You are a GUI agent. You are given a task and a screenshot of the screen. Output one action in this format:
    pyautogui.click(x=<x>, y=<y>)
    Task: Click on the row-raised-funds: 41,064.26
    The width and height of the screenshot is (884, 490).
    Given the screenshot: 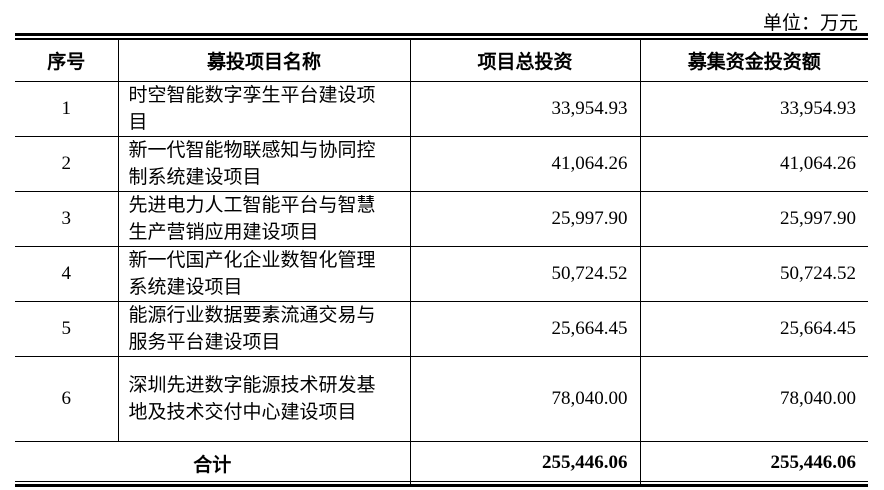 What is the action you would take?
    pyautogui.click(x=753, y=164)
    